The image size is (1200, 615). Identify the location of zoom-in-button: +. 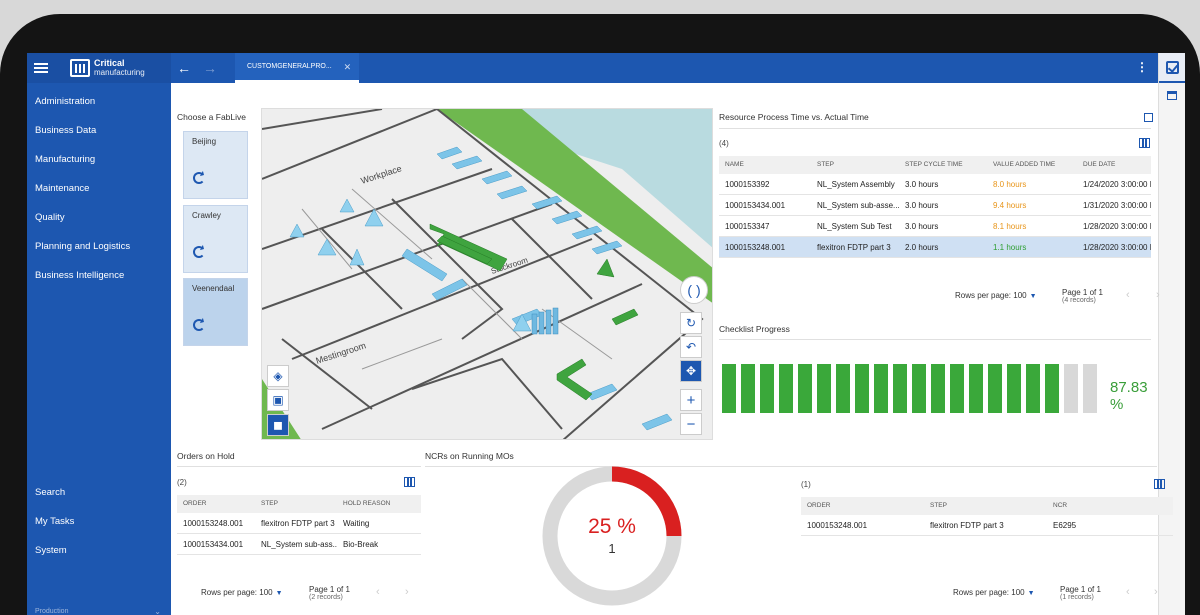
(691, 400).